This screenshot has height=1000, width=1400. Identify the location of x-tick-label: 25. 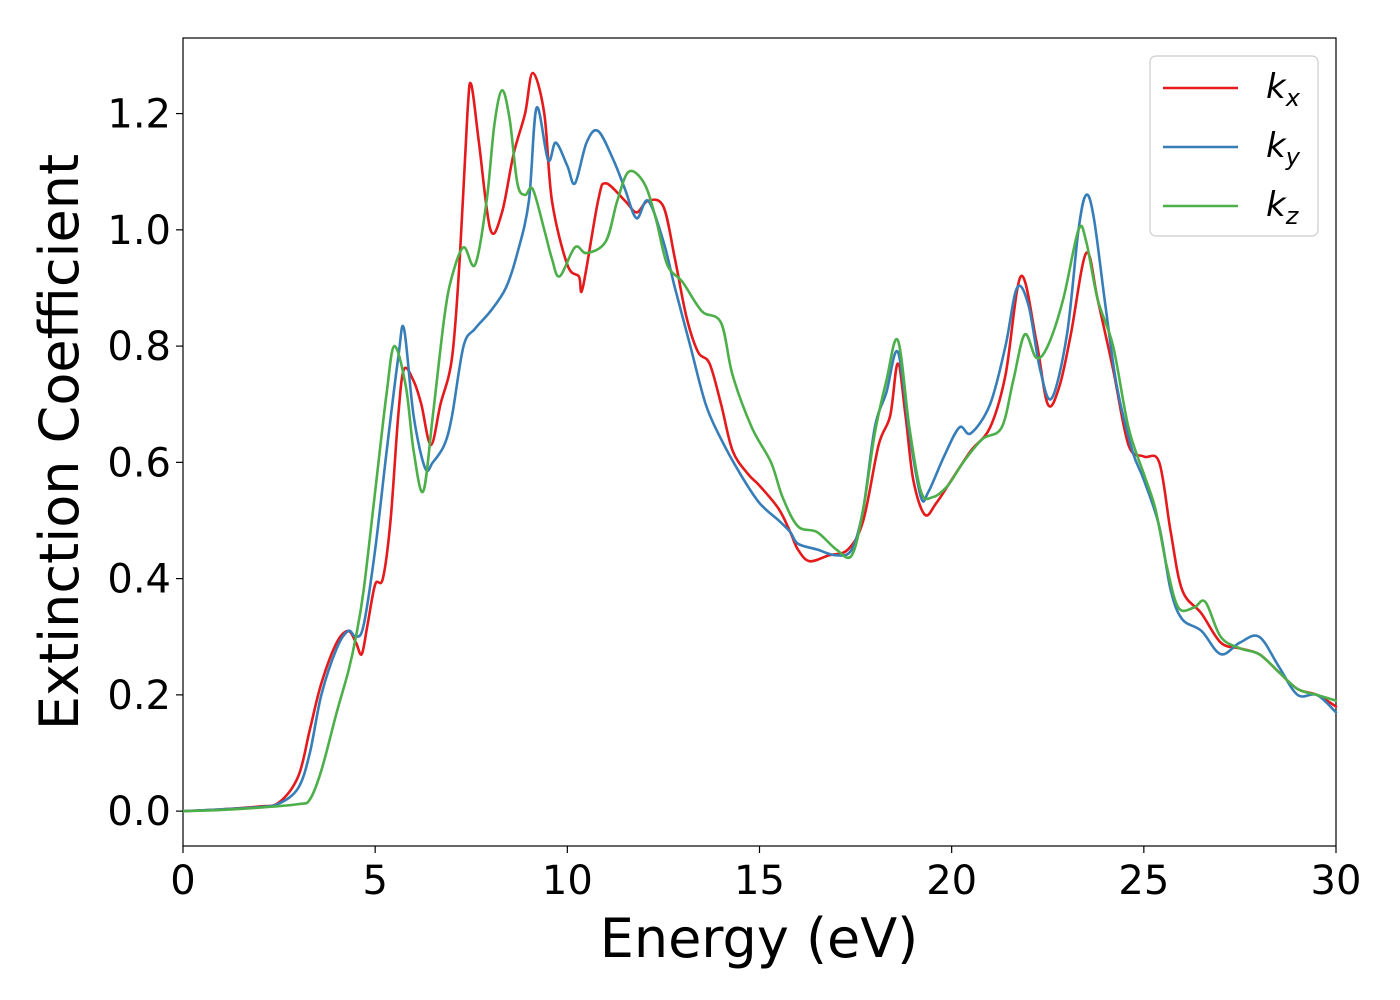
(1143, 881).